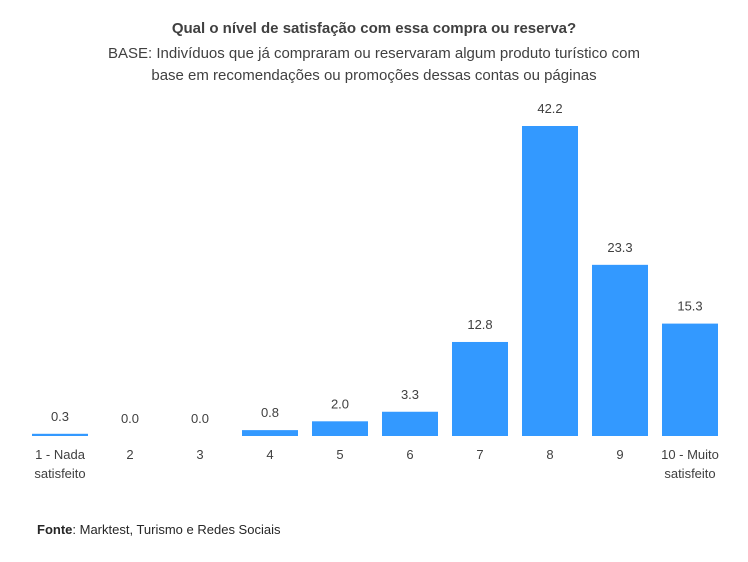 The height and width of the screenshot is (562, 748). What do you see at coordinates (409, 454) in the screenshot?
I see `x-tick-label-6: 6` at bounding box center [409, 454].